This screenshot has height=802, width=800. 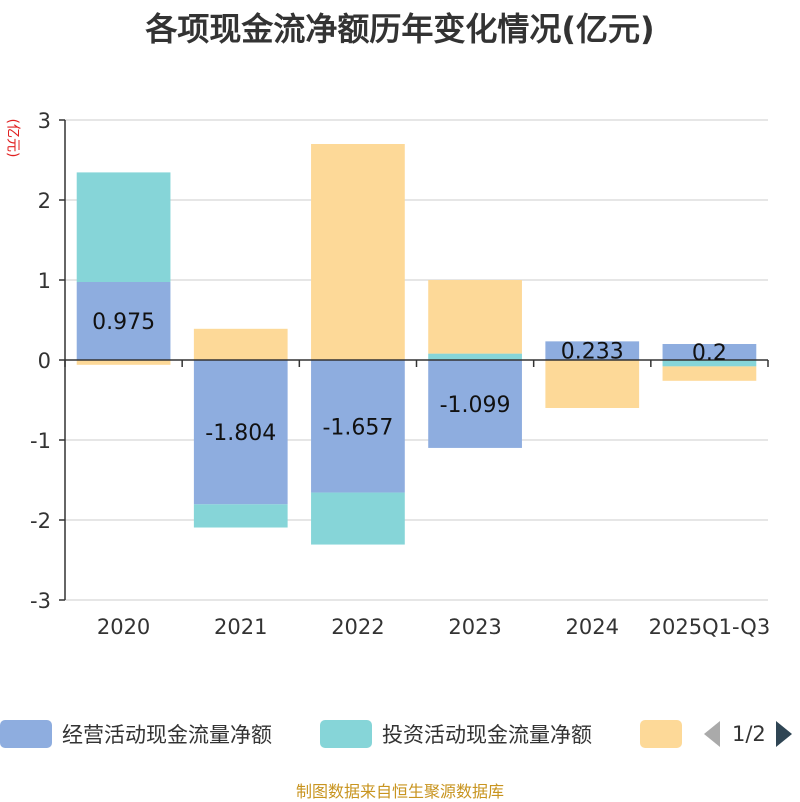 I want to click on legend-item-operating: 经营活动现金流量净额, so click(x=136, y=734).